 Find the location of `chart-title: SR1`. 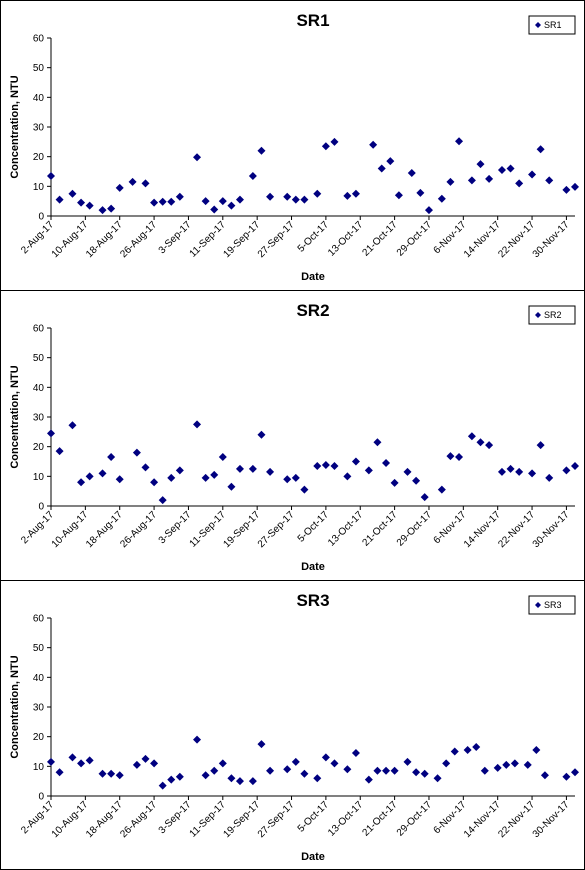

chart-title: SR1 is located at coordinates (312, 20).